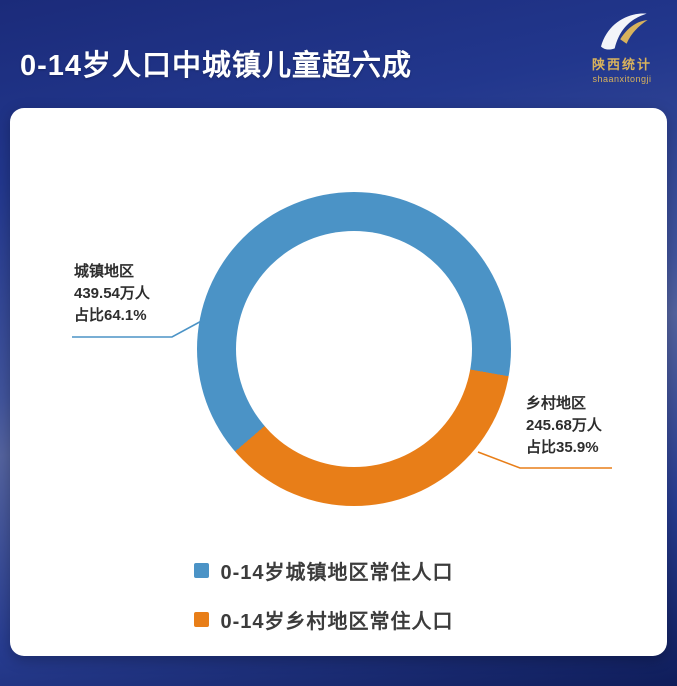 This screenshot has height=686, width=677. I want to click on logo-name-chinese: 陕西统计, so click(621, 64).